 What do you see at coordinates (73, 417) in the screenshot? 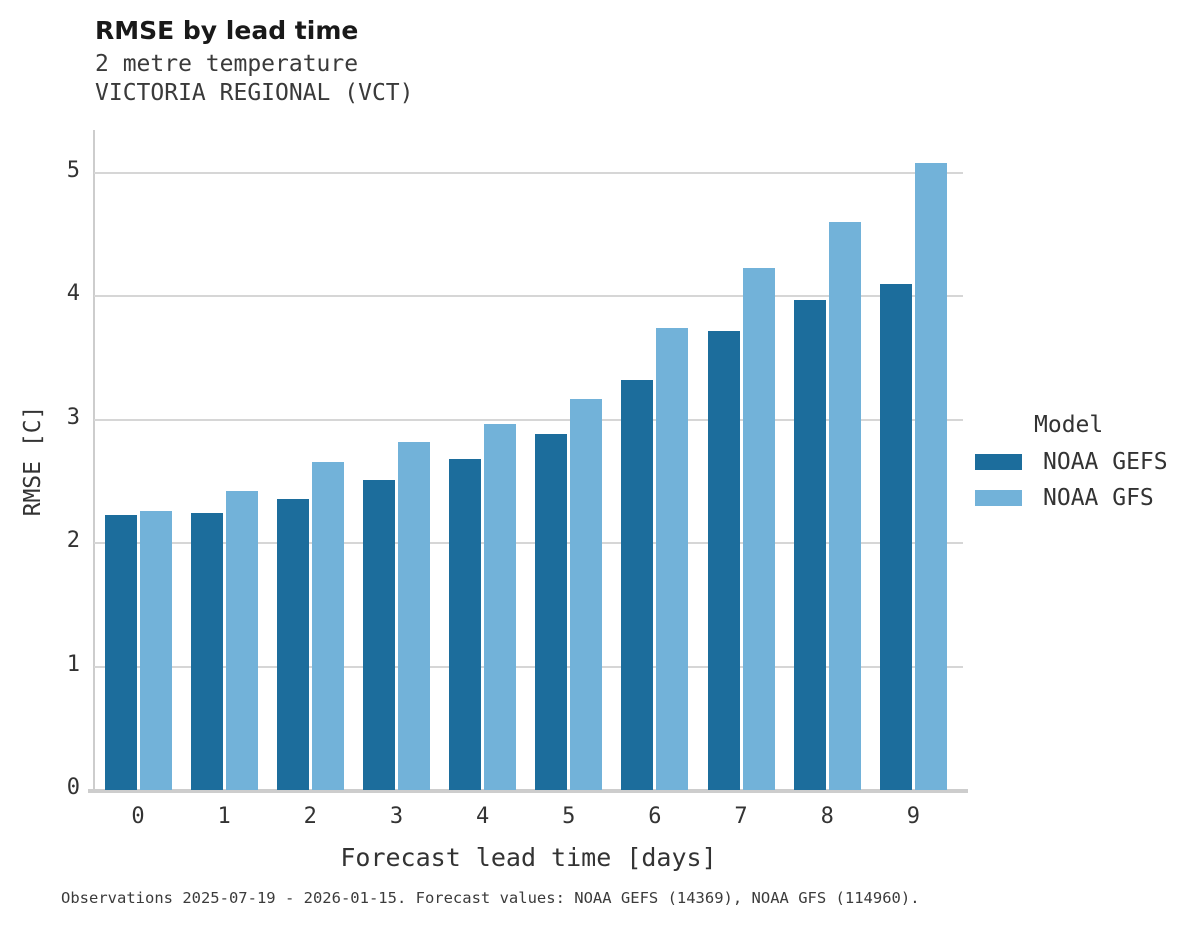
I see `y-tick-label-3: 3` at bounding box center [73, 417].